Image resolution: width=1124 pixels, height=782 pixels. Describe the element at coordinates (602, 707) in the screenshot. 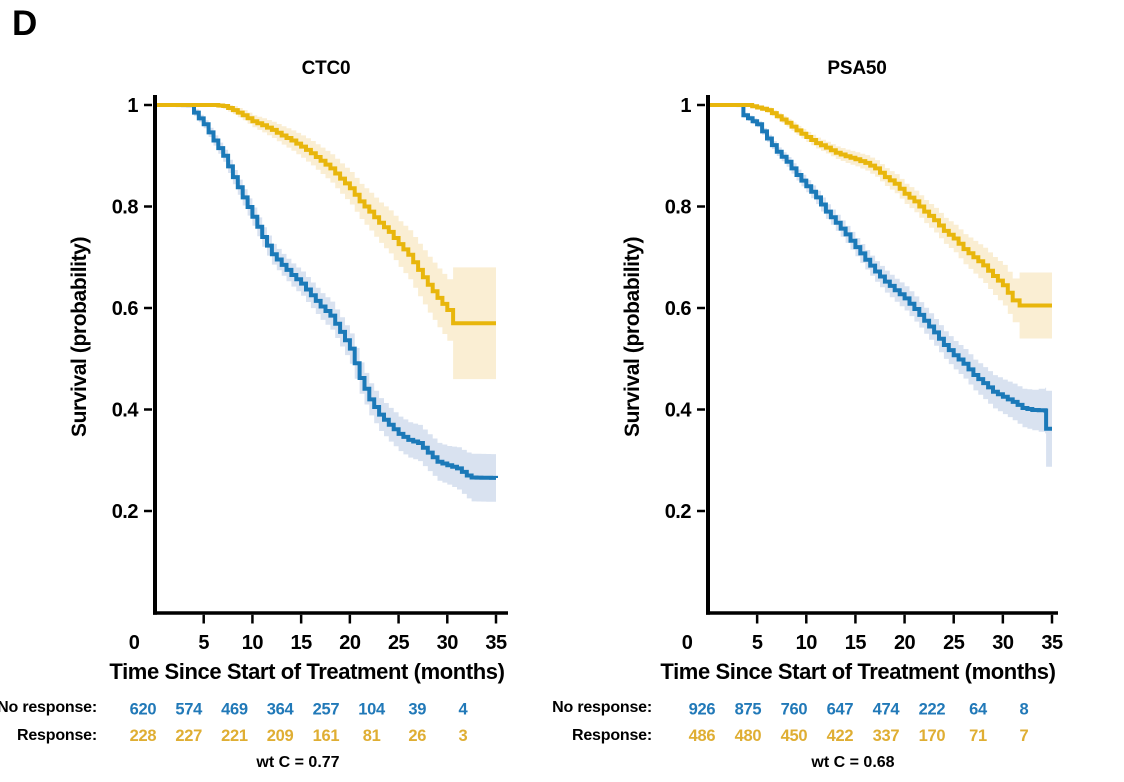

I see `risk-row-label-no-response-right: No response:` at that location.